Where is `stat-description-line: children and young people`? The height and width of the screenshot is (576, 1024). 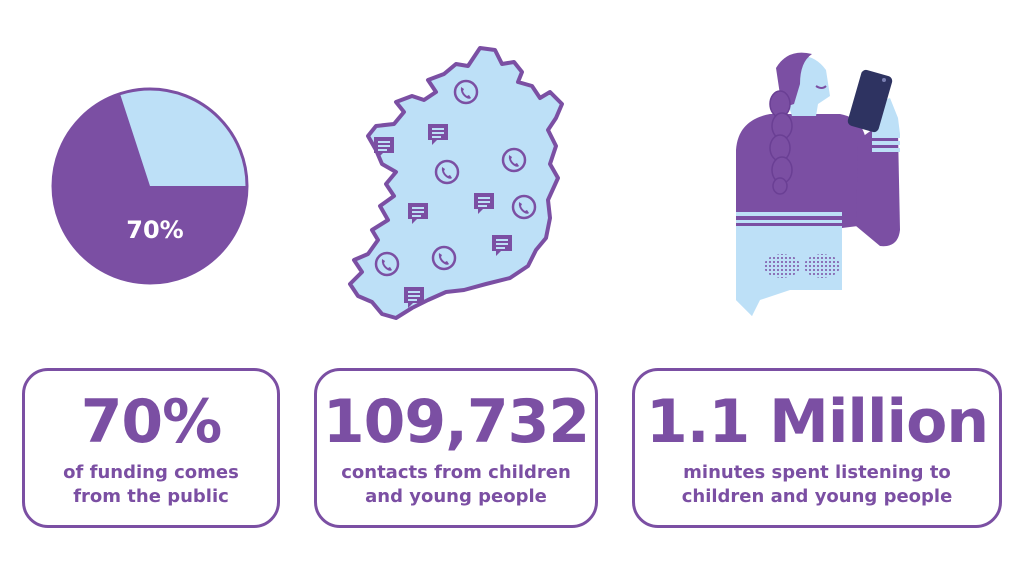 stat-description-line: children and young people is located at coordinates (817, 496).